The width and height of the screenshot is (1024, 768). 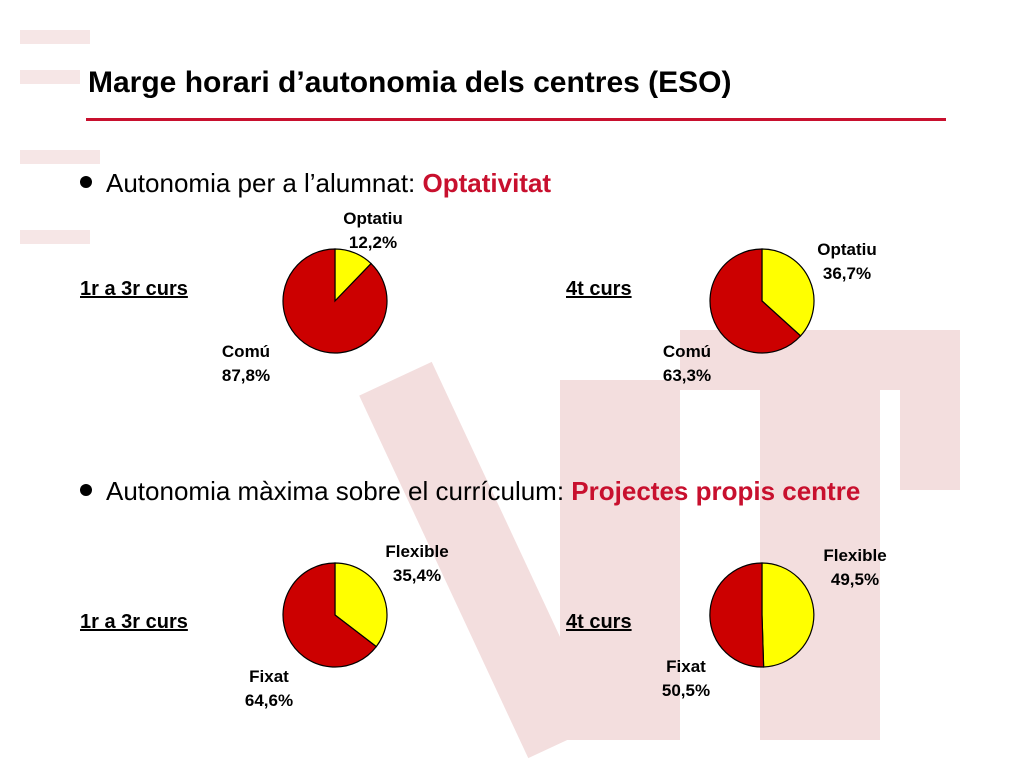 I want to click on slice-value: 64,6%, so click(x=269, y=700).